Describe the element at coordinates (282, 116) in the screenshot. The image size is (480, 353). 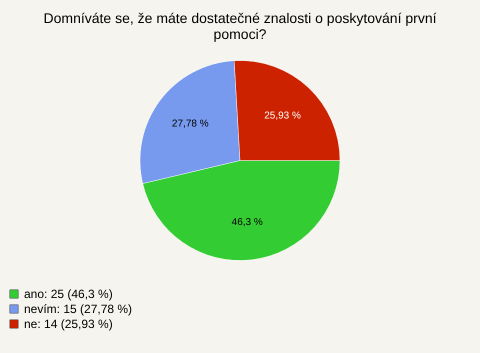
I see `data-label: 25,93 %` at that location.